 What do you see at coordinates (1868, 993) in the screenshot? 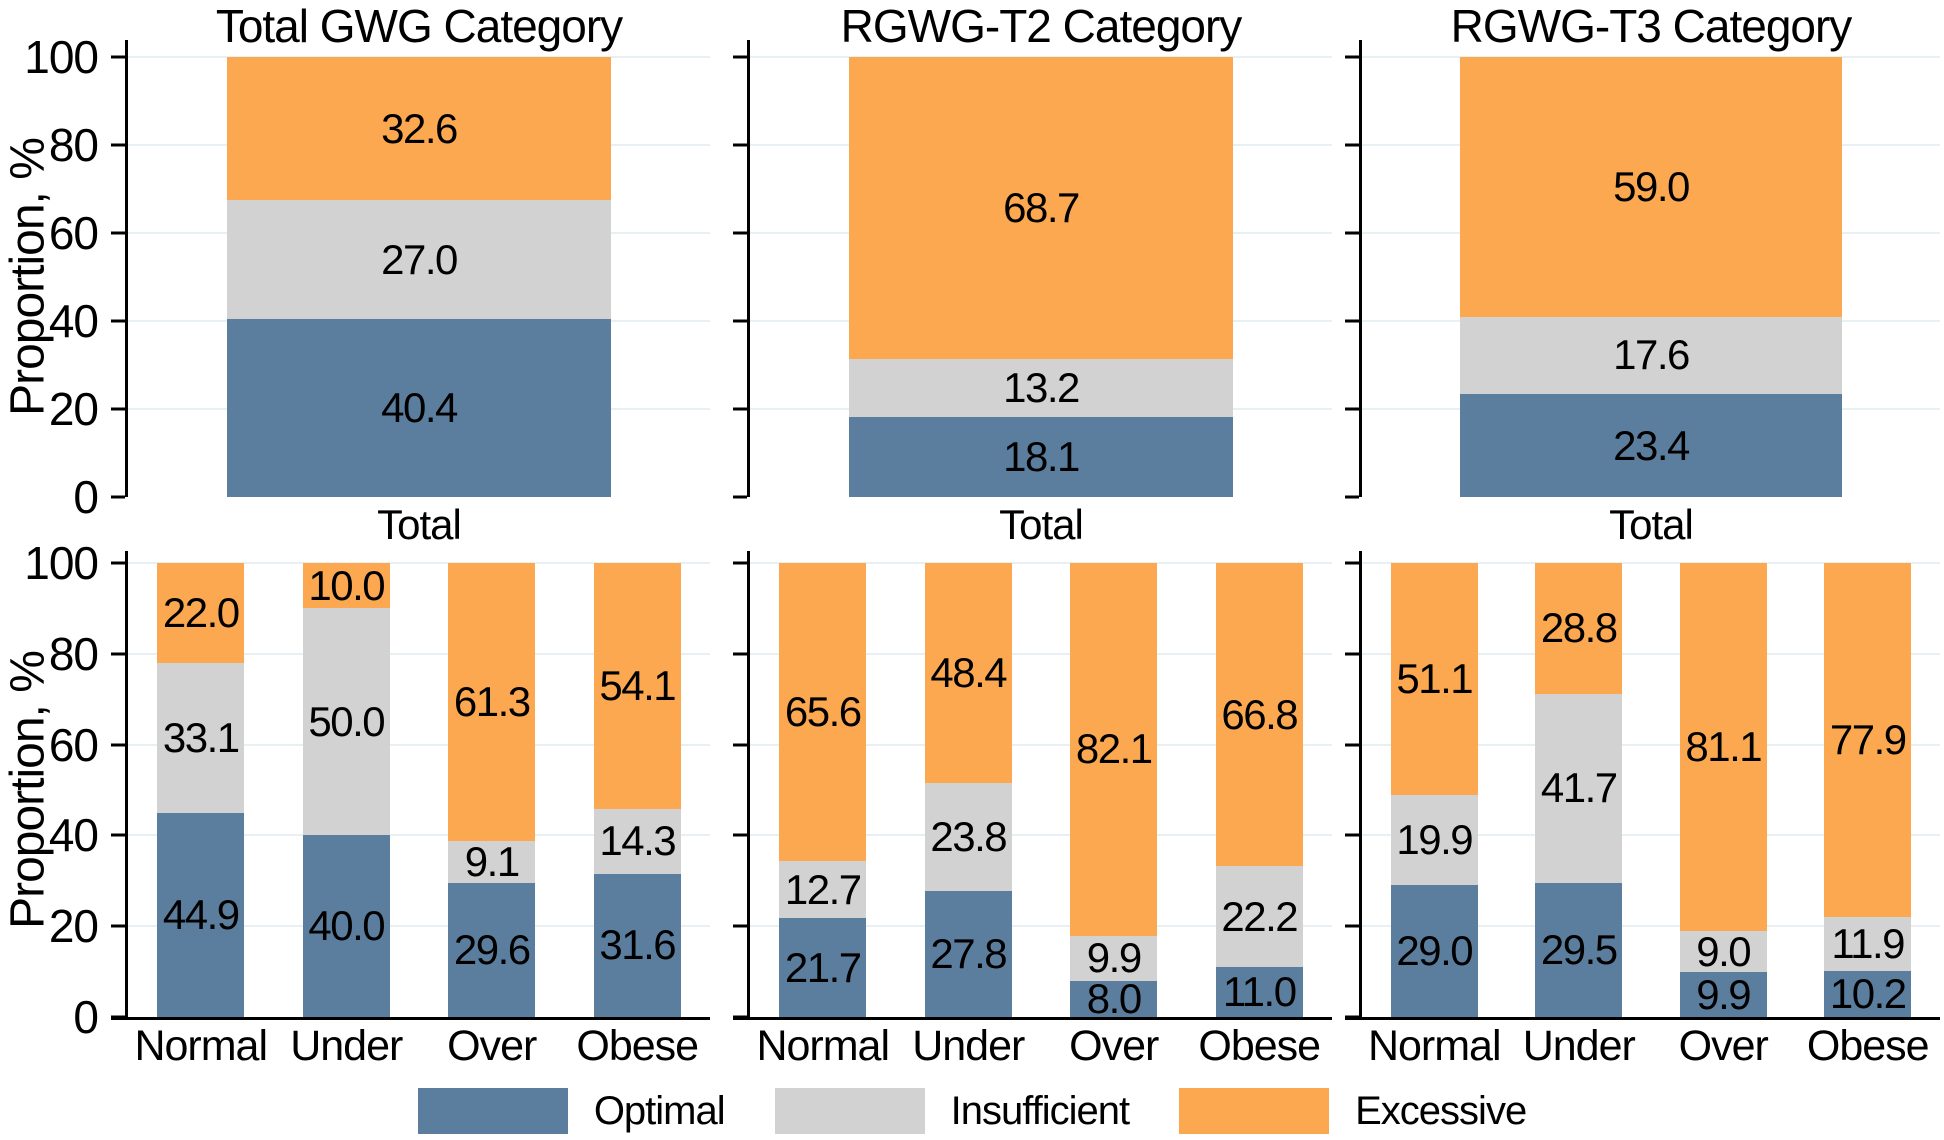
I see `bar-value-label: 10.2` at bounding box center [1868, 993].